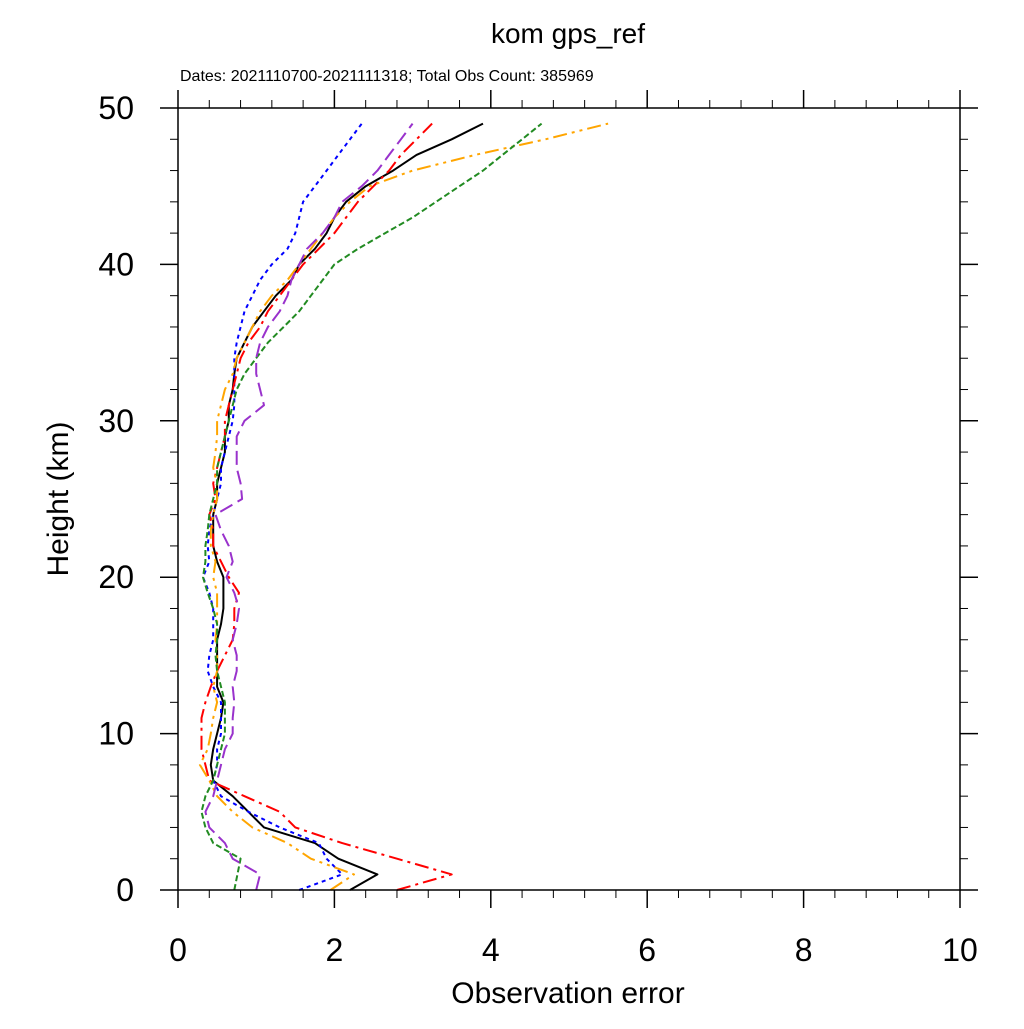  Describe the element at coordinates (647, 950) in the screenshot. I see `x-tick-label: 6` at that location.